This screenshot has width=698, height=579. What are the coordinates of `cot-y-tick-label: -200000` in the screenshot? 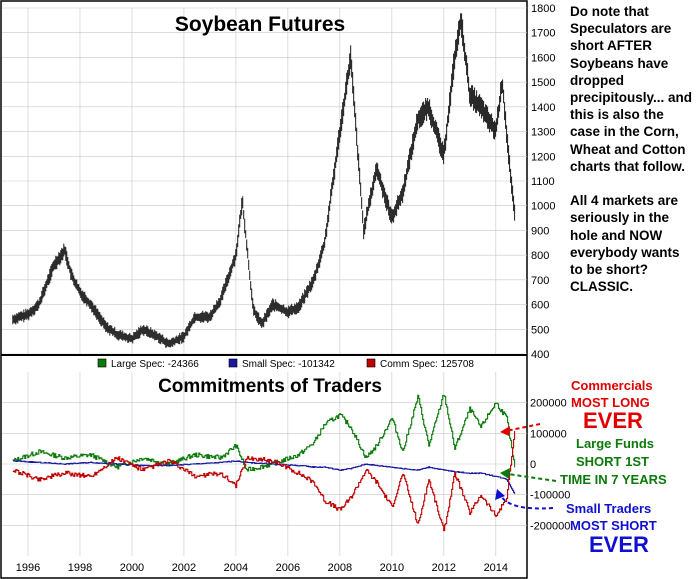 It's located at (550, 526).